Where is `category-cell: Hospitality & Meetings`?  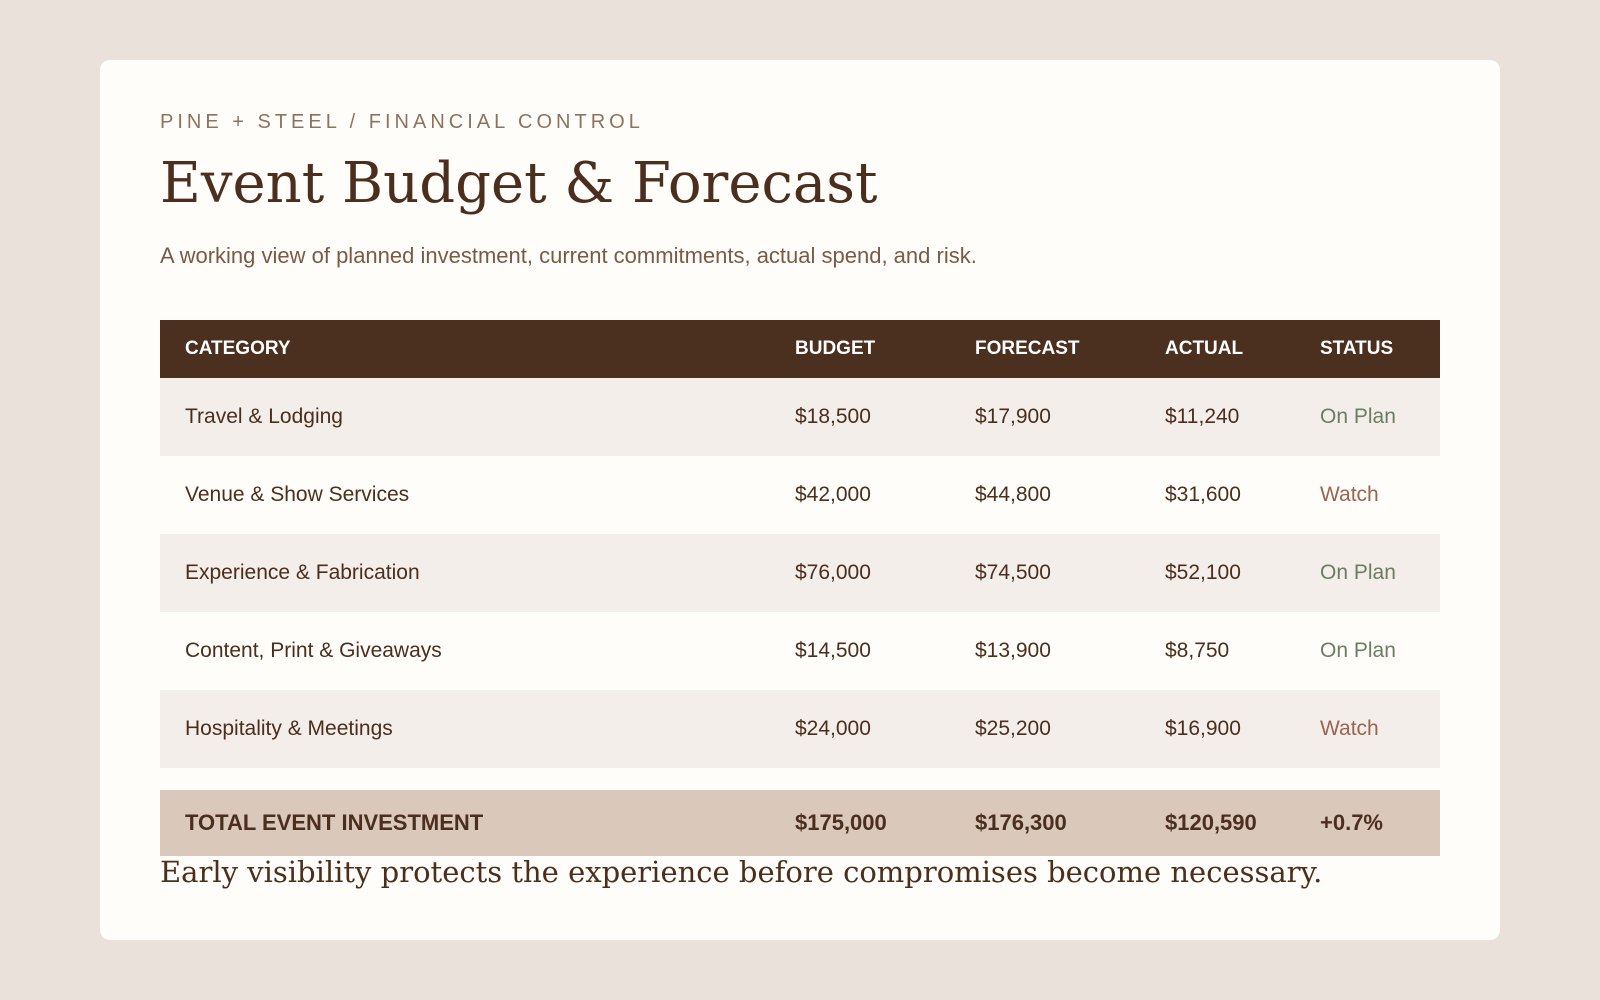
category-cell: Hospitality & Meetings is located at coordinates (477, 729).